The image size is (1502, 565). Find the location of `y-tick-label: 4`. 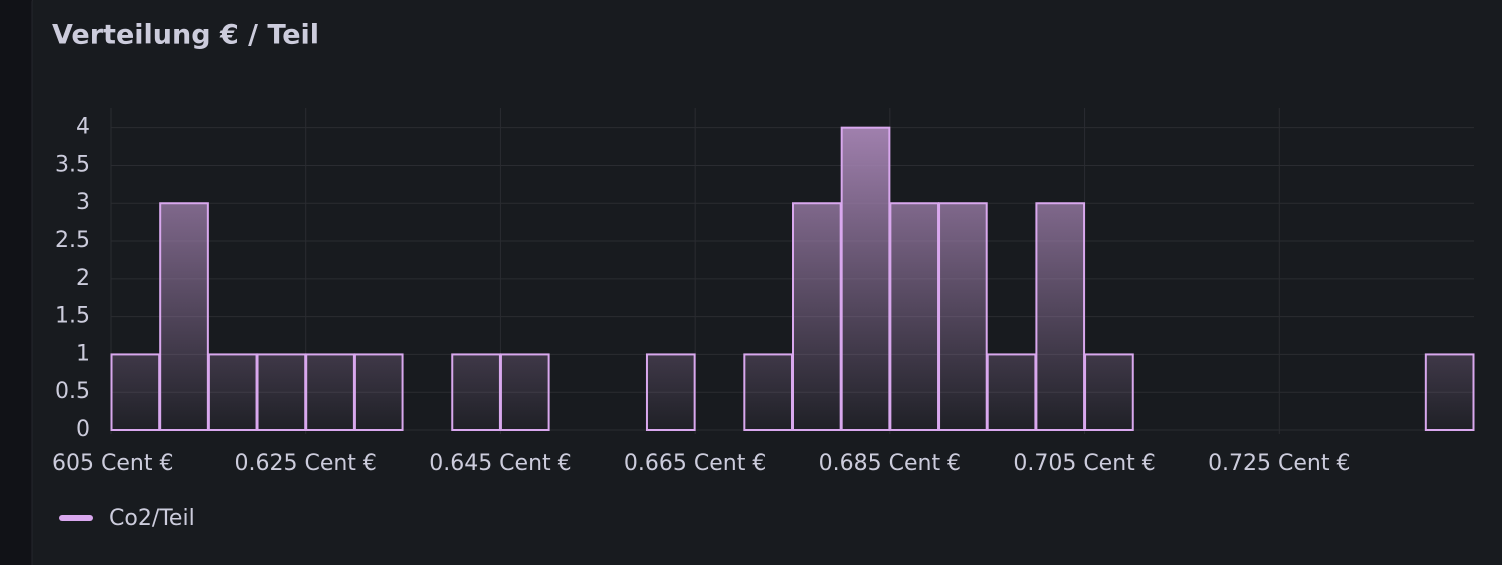

y-tick-label: 4 is located at coordinates (83, 127).